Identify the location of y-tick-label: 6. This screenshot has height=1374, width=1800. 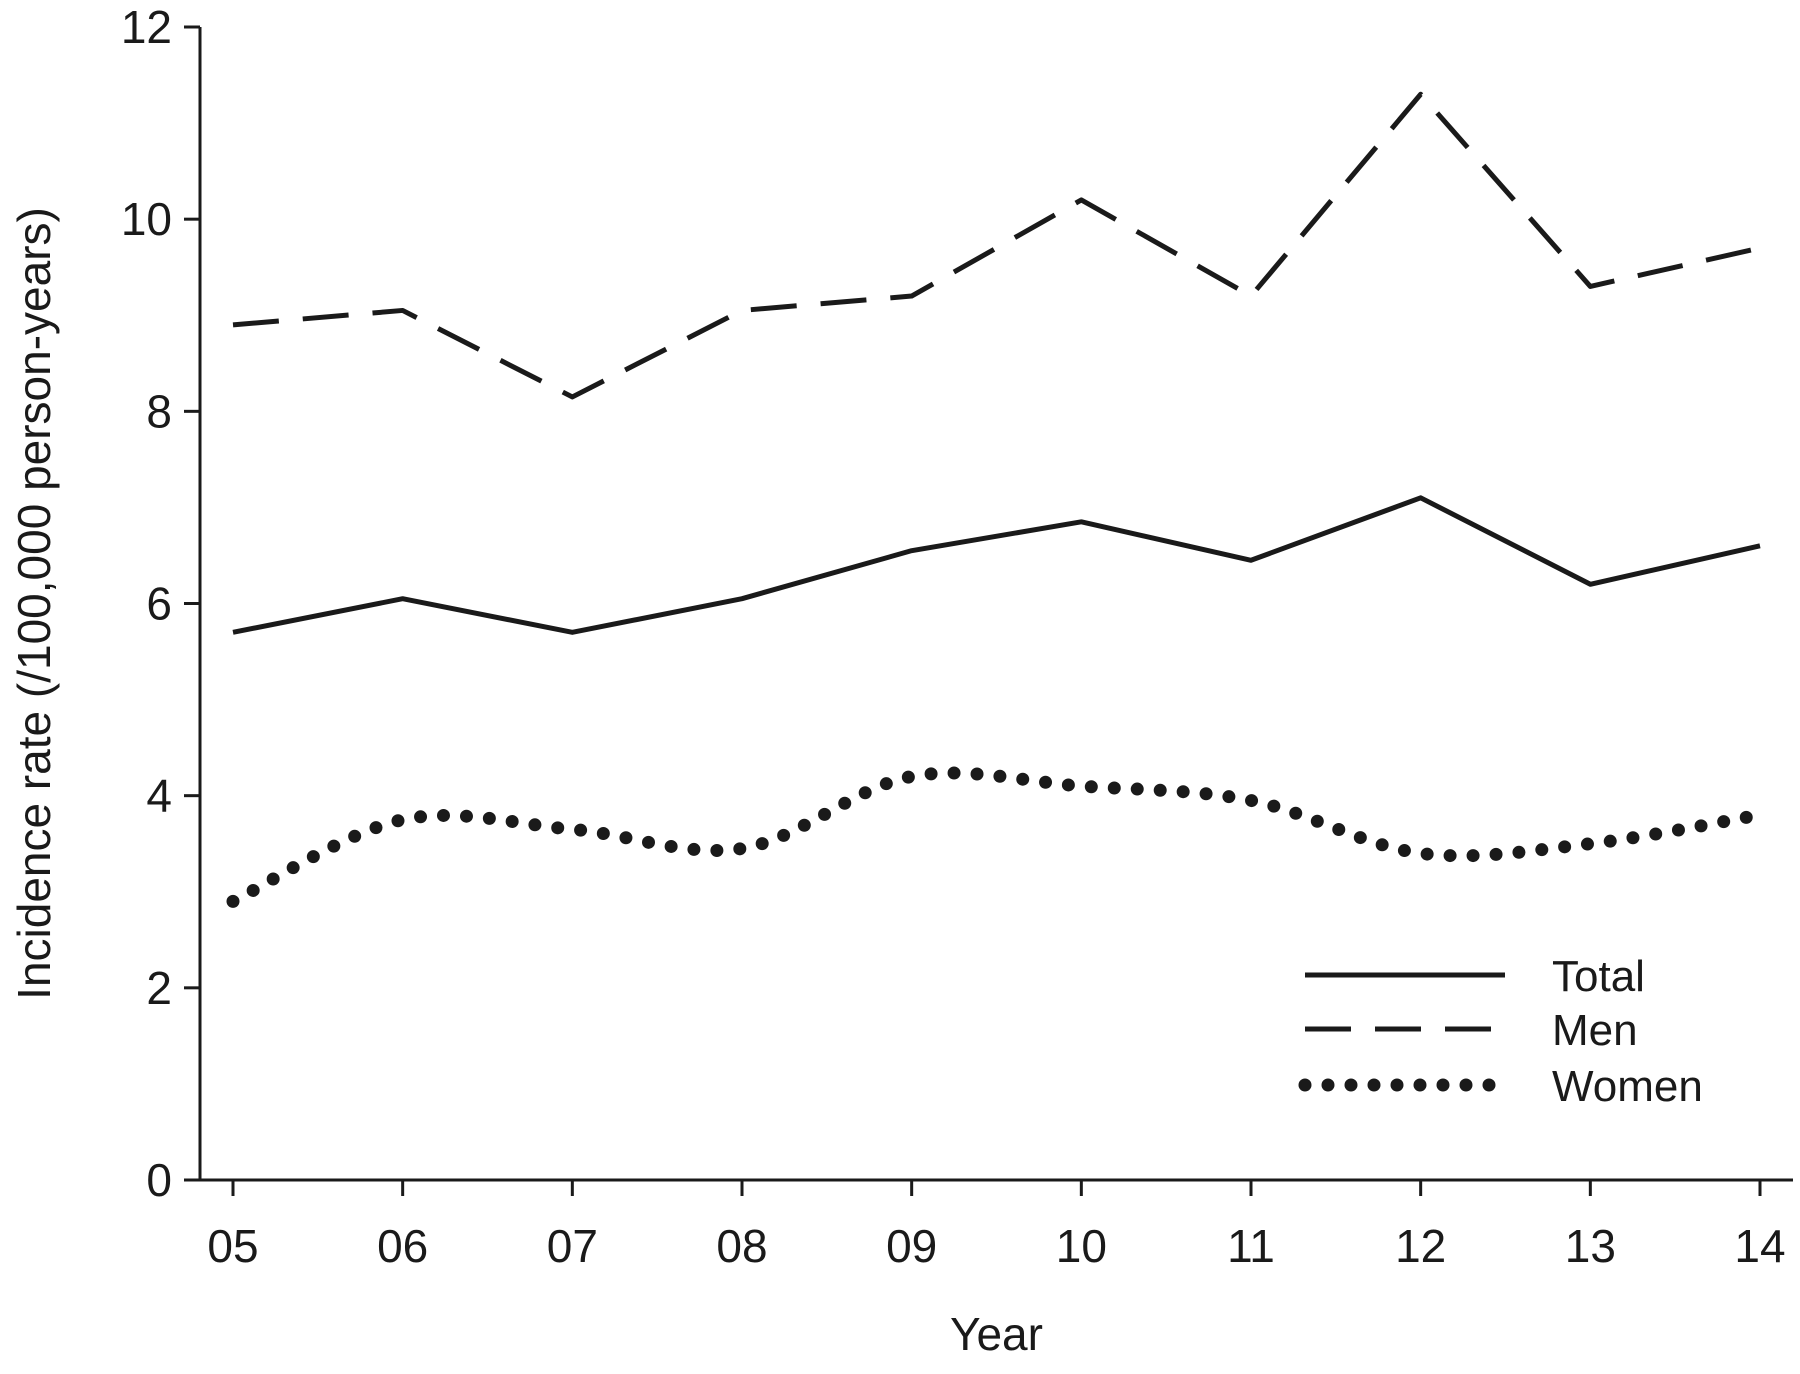
(159, 604).